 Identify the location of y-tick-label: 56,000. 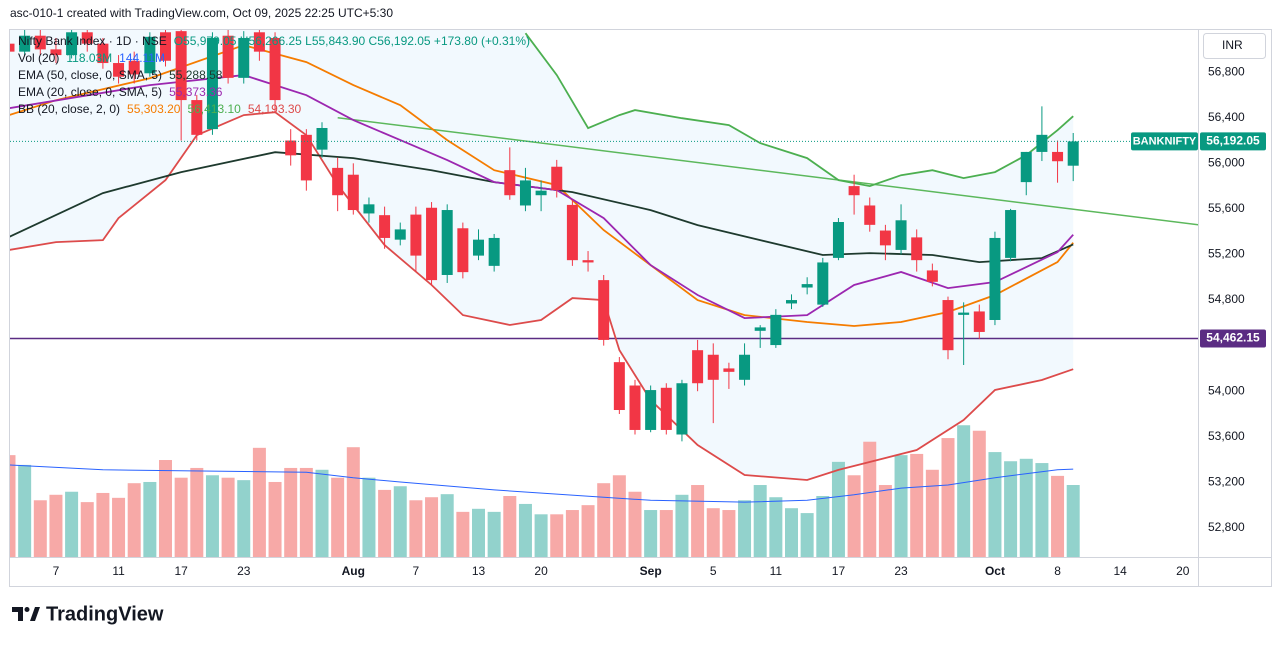
(1226, 162).